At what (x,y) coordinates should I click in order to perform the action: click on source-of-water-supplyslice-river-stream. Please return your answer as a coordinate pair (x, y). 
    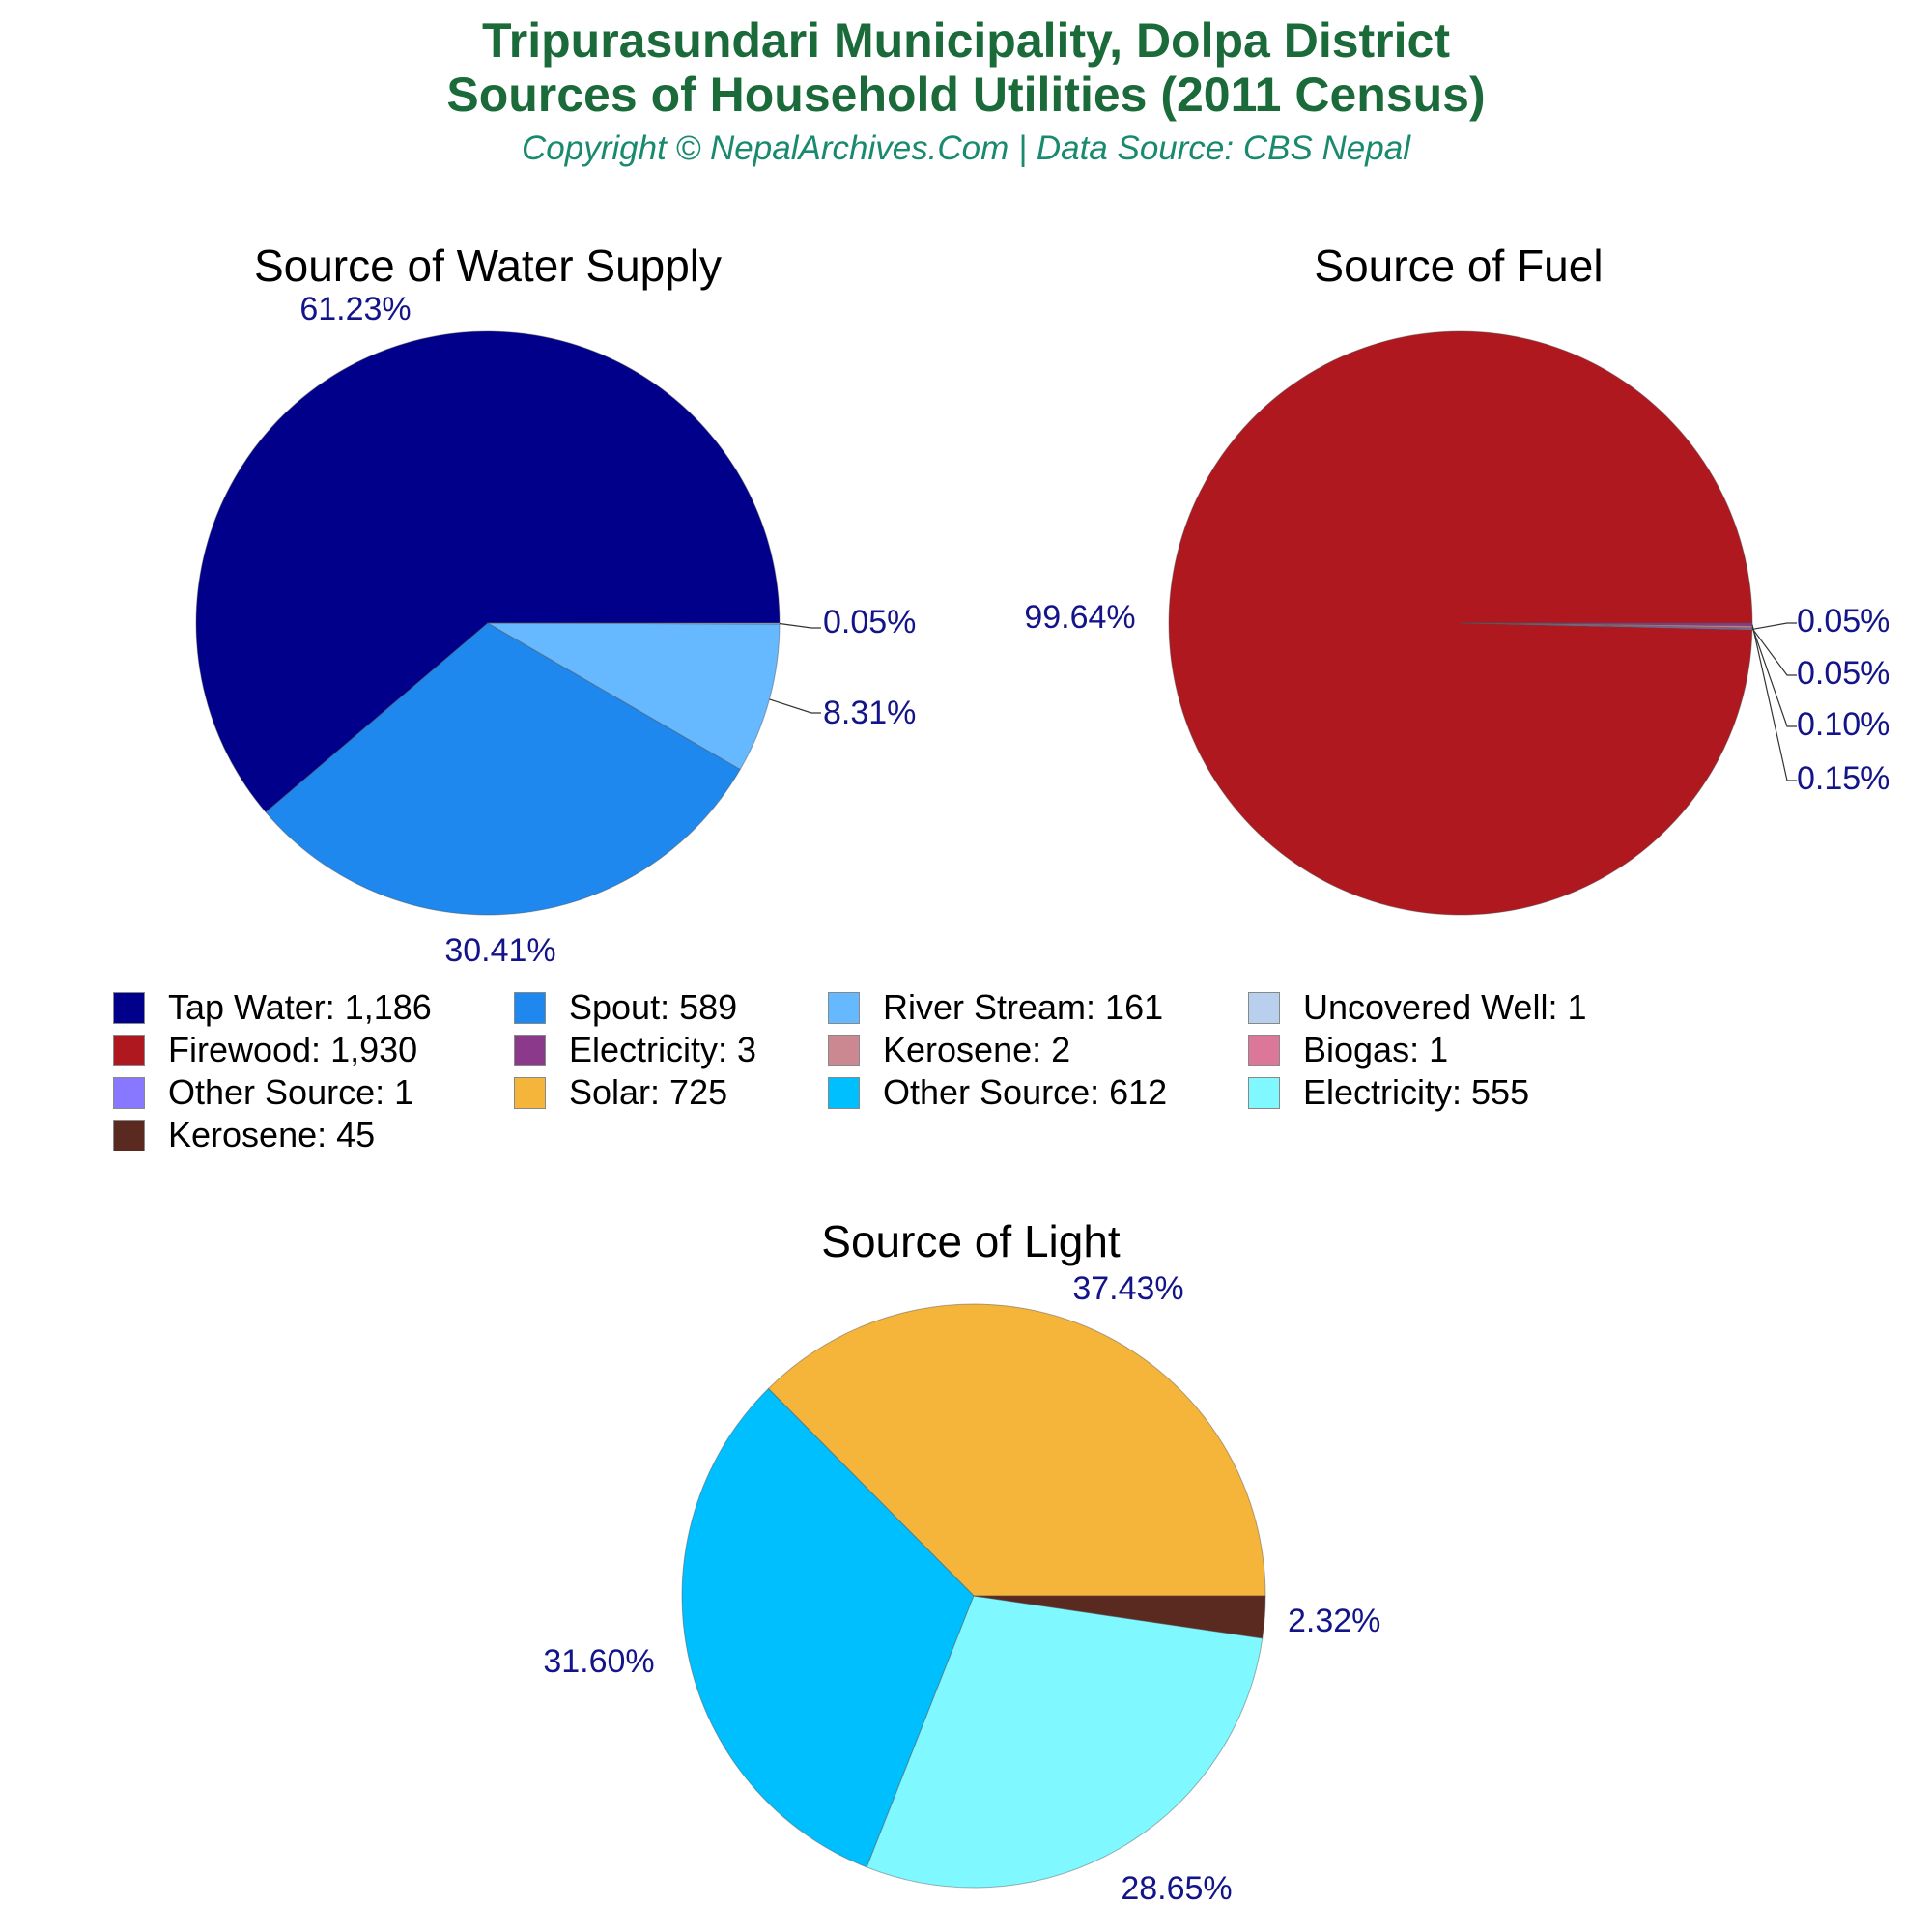
    Looking at the image, I should click on (633, 696).